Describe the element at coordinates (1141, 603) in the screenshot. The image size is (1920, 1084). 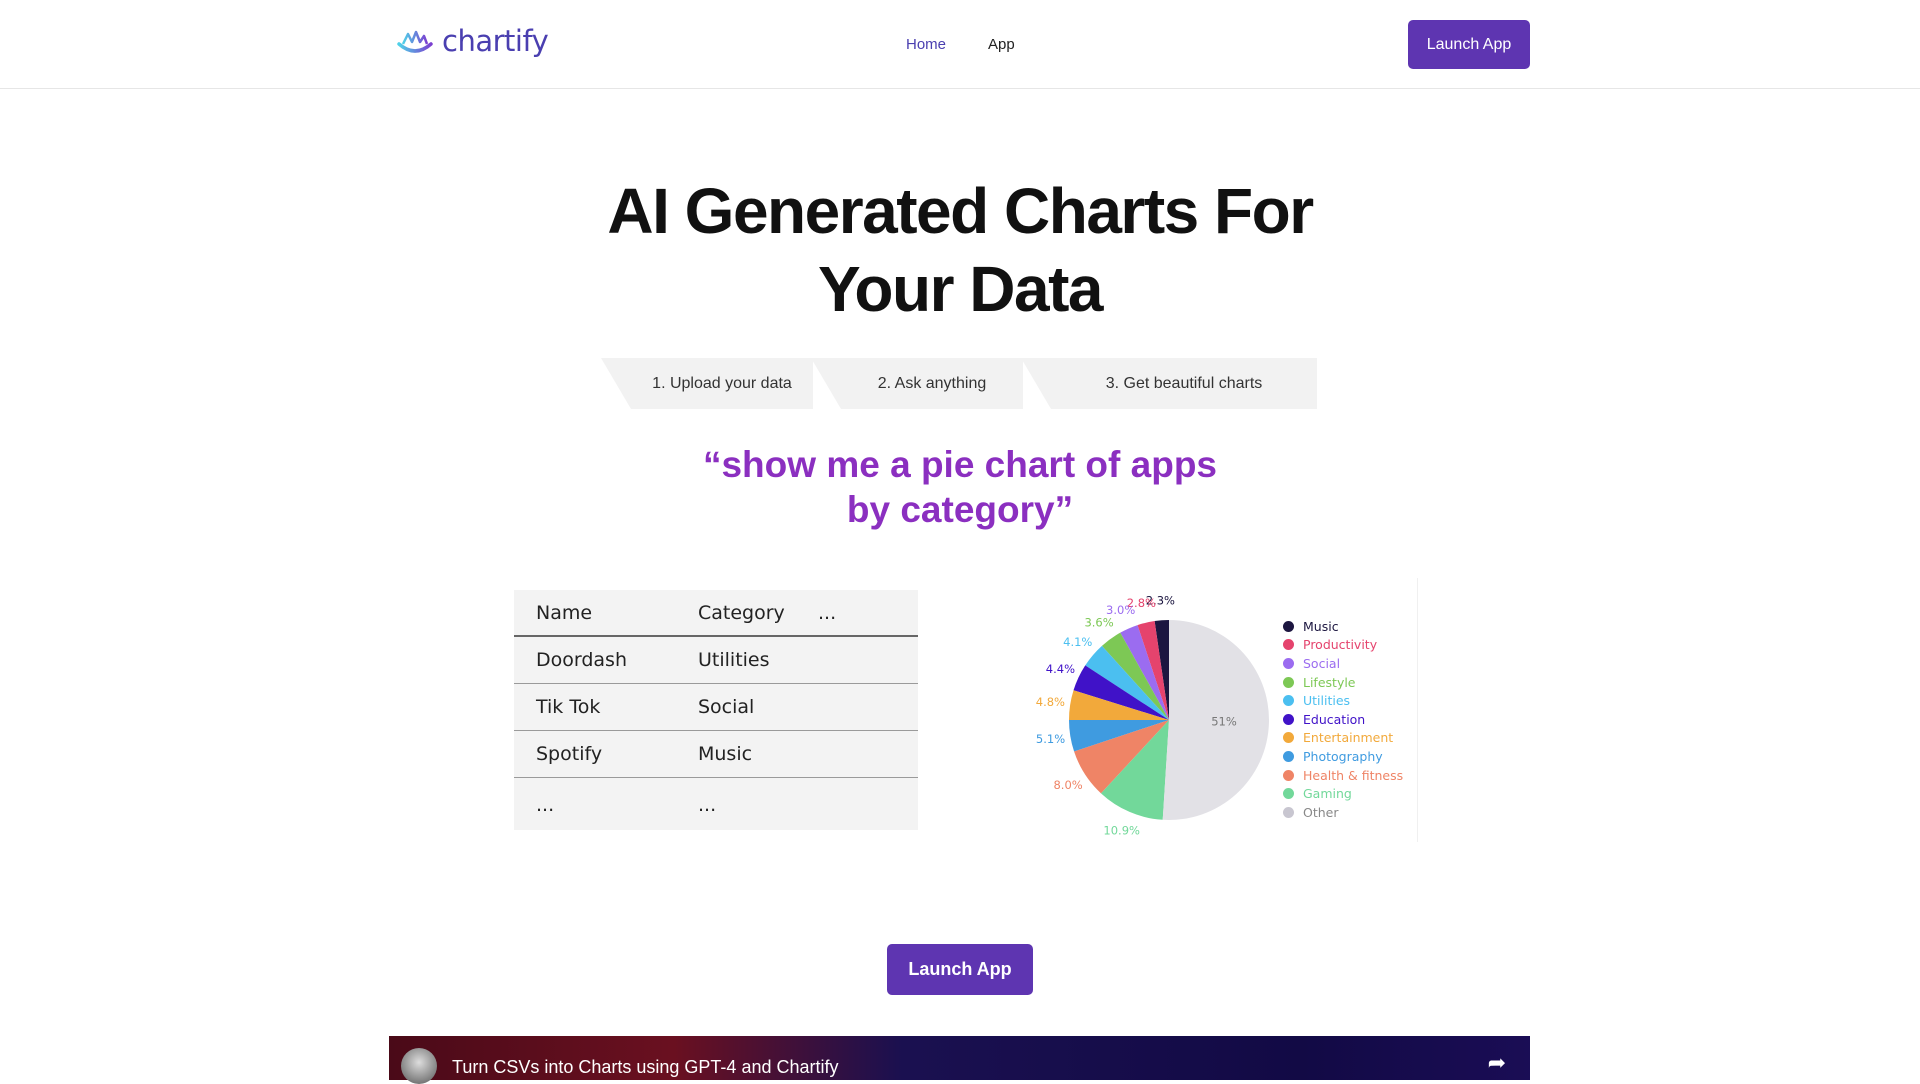
I see `pie-label: 2.8%` at that location.